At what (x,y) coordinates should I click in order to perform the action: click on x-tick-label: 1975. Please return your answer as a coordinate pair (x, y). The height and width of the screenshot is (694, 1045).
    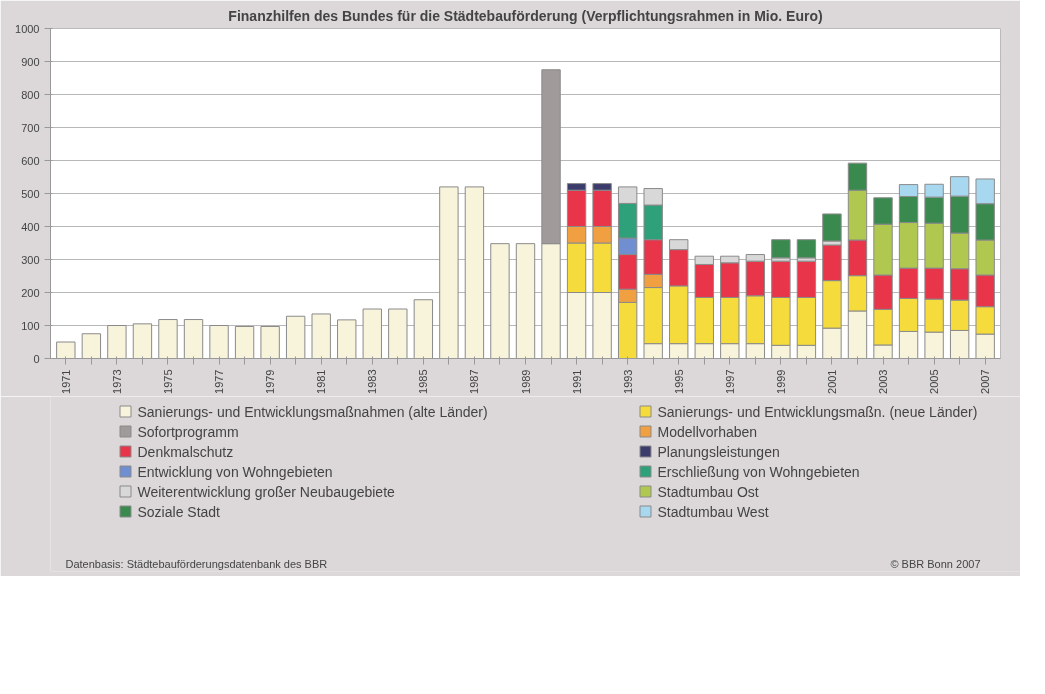
    Looking at the image, I should click on (167, 381).